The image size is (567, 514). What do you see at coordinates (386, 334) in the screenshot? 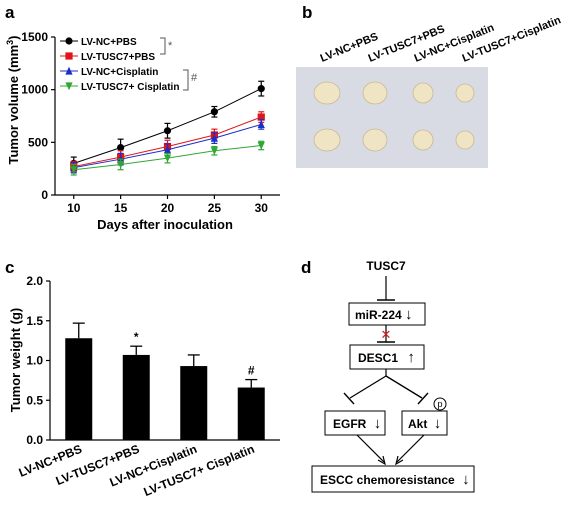
I see `block-cross-icon: ✕` at bounding box center [386, 334].